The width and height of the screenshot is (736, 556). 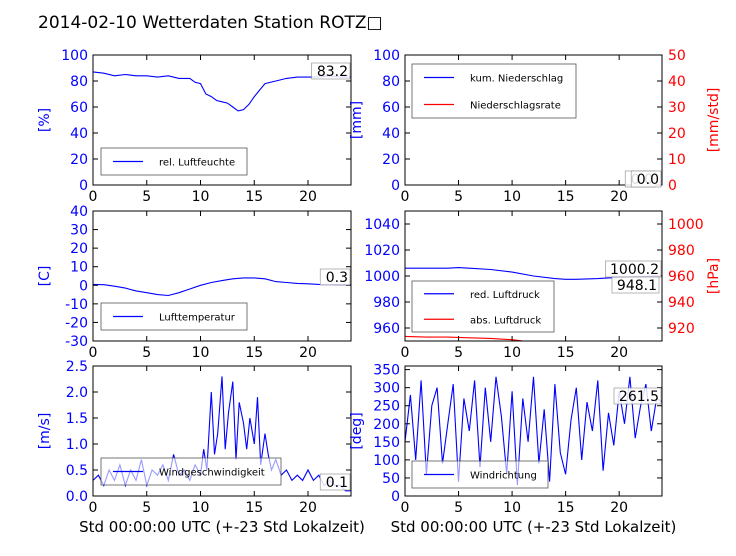 I want to click on legend-label: Niederschlagsrate, so click(x=515, y=106).